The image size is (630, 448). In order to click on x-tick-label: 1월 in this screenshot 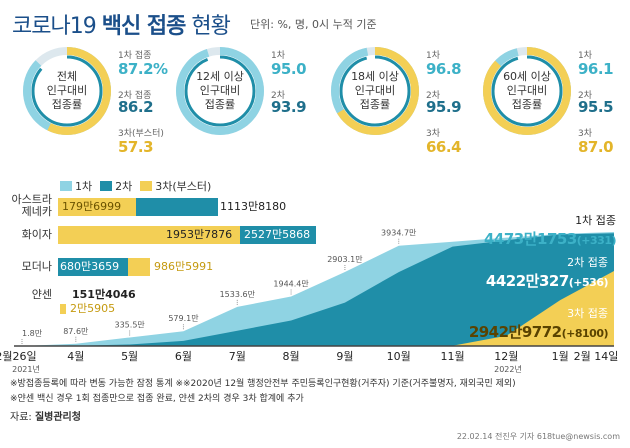, I will do `click(560, 356)`.